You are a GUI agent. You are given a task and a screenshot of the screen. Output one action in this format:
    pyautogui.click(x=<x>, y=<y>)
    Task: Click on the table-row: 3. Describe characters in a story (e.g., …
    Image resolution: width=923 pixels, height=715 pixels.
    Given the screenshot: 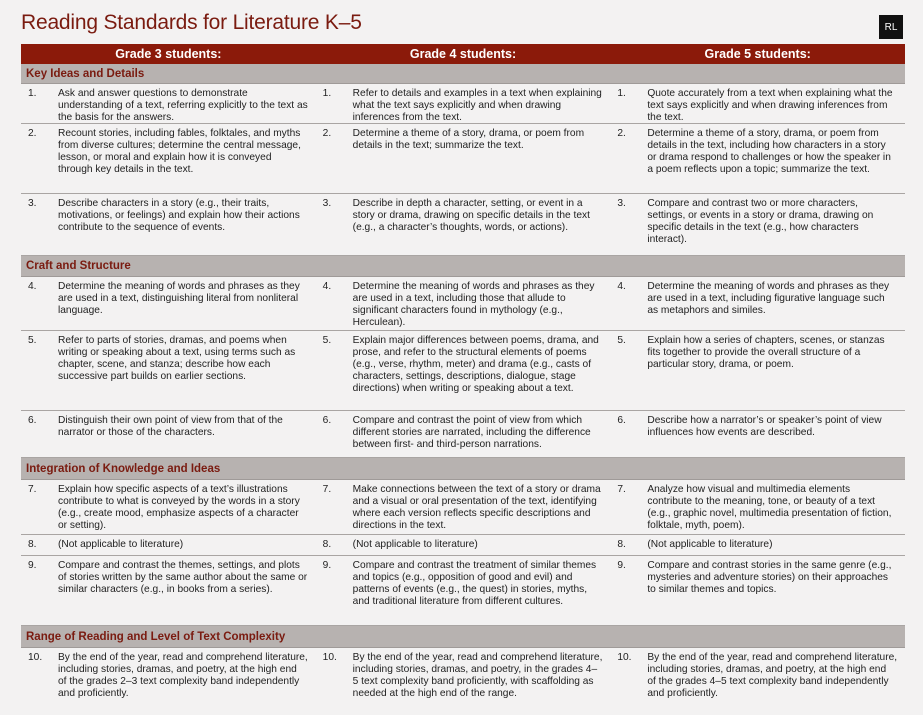 What is the action you would take?
    pyautogui.click(x=463, y=225)
    